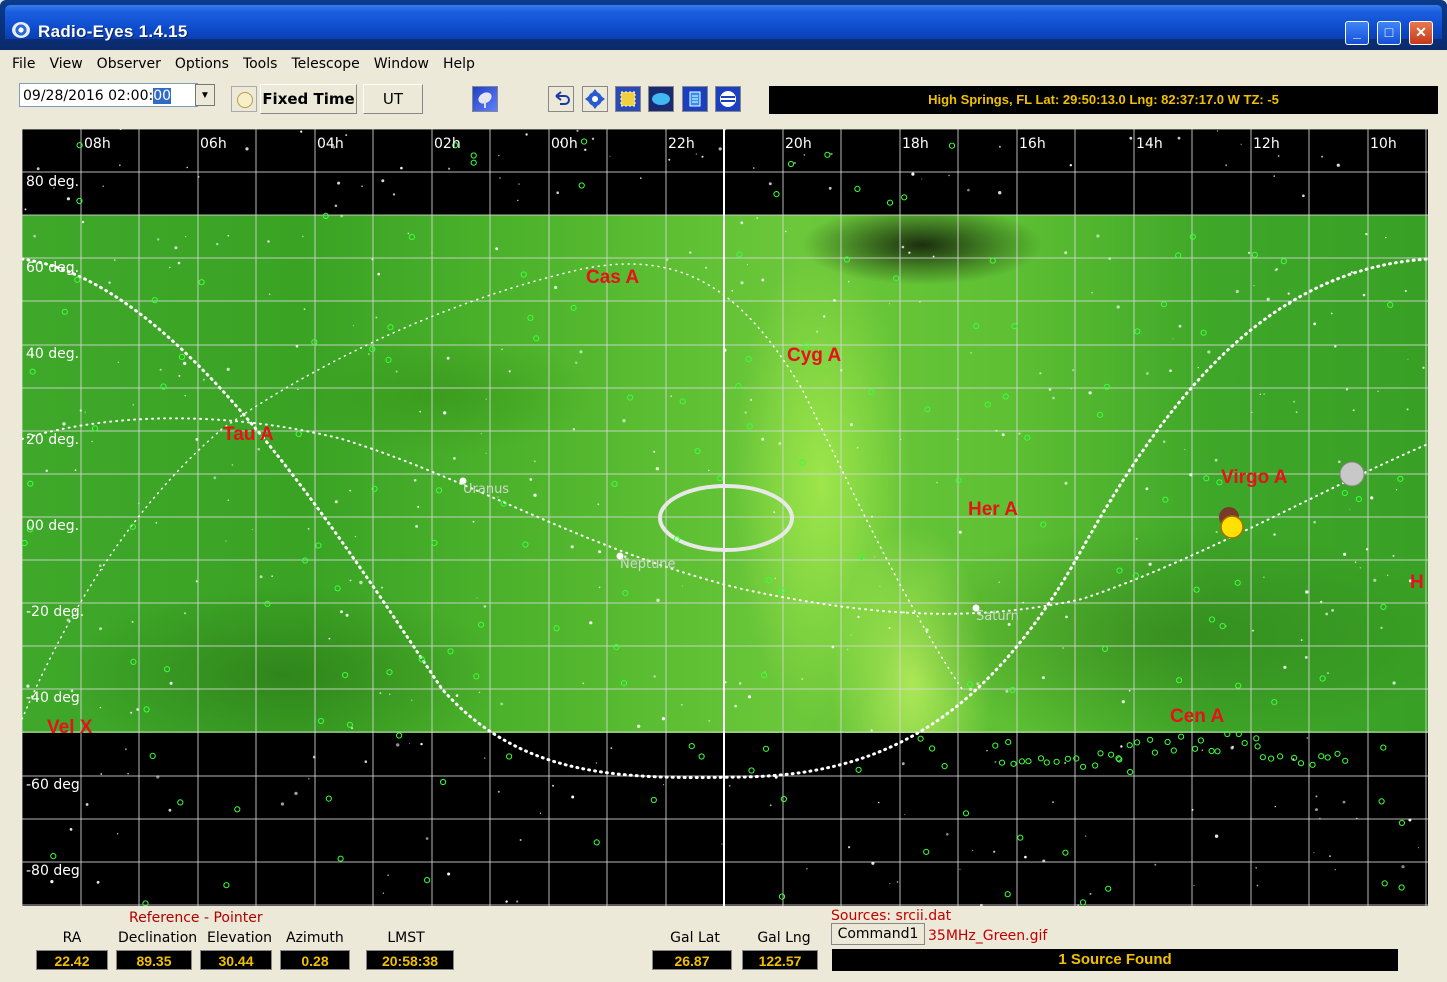  Describe the element at coordinates (55, 612) in the screenshot. I see `dec-label-minus20: -20 deg.` at that location.